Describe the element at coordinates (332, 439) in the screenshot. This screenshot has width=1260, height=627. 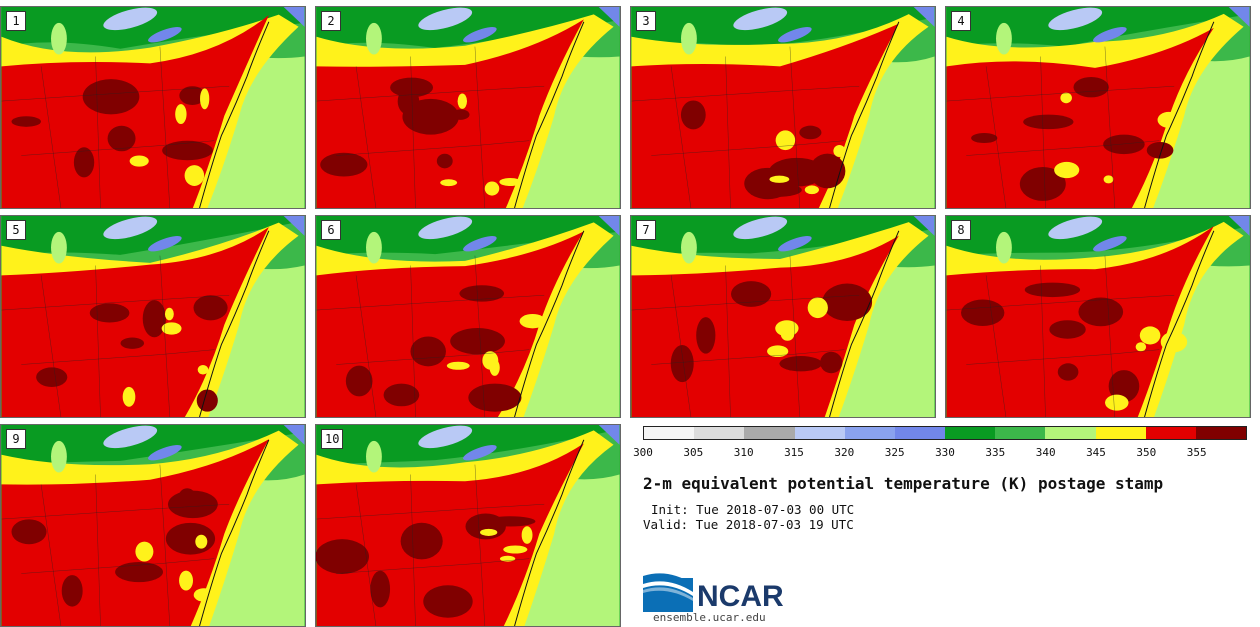
I see `member-label: 10` at that location.